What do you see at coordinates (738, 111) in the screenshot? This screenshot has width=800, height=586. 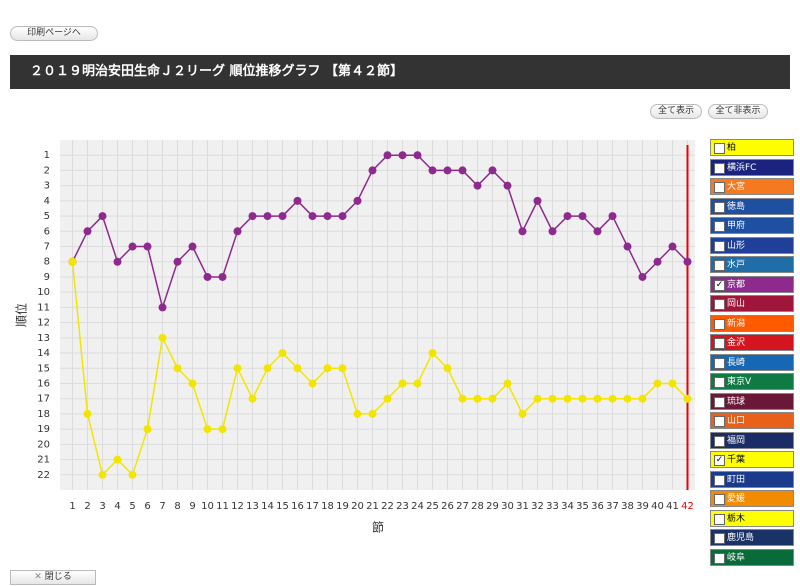 I see `hide-all-button: 全て非表示` at bounding box center [738, 111].